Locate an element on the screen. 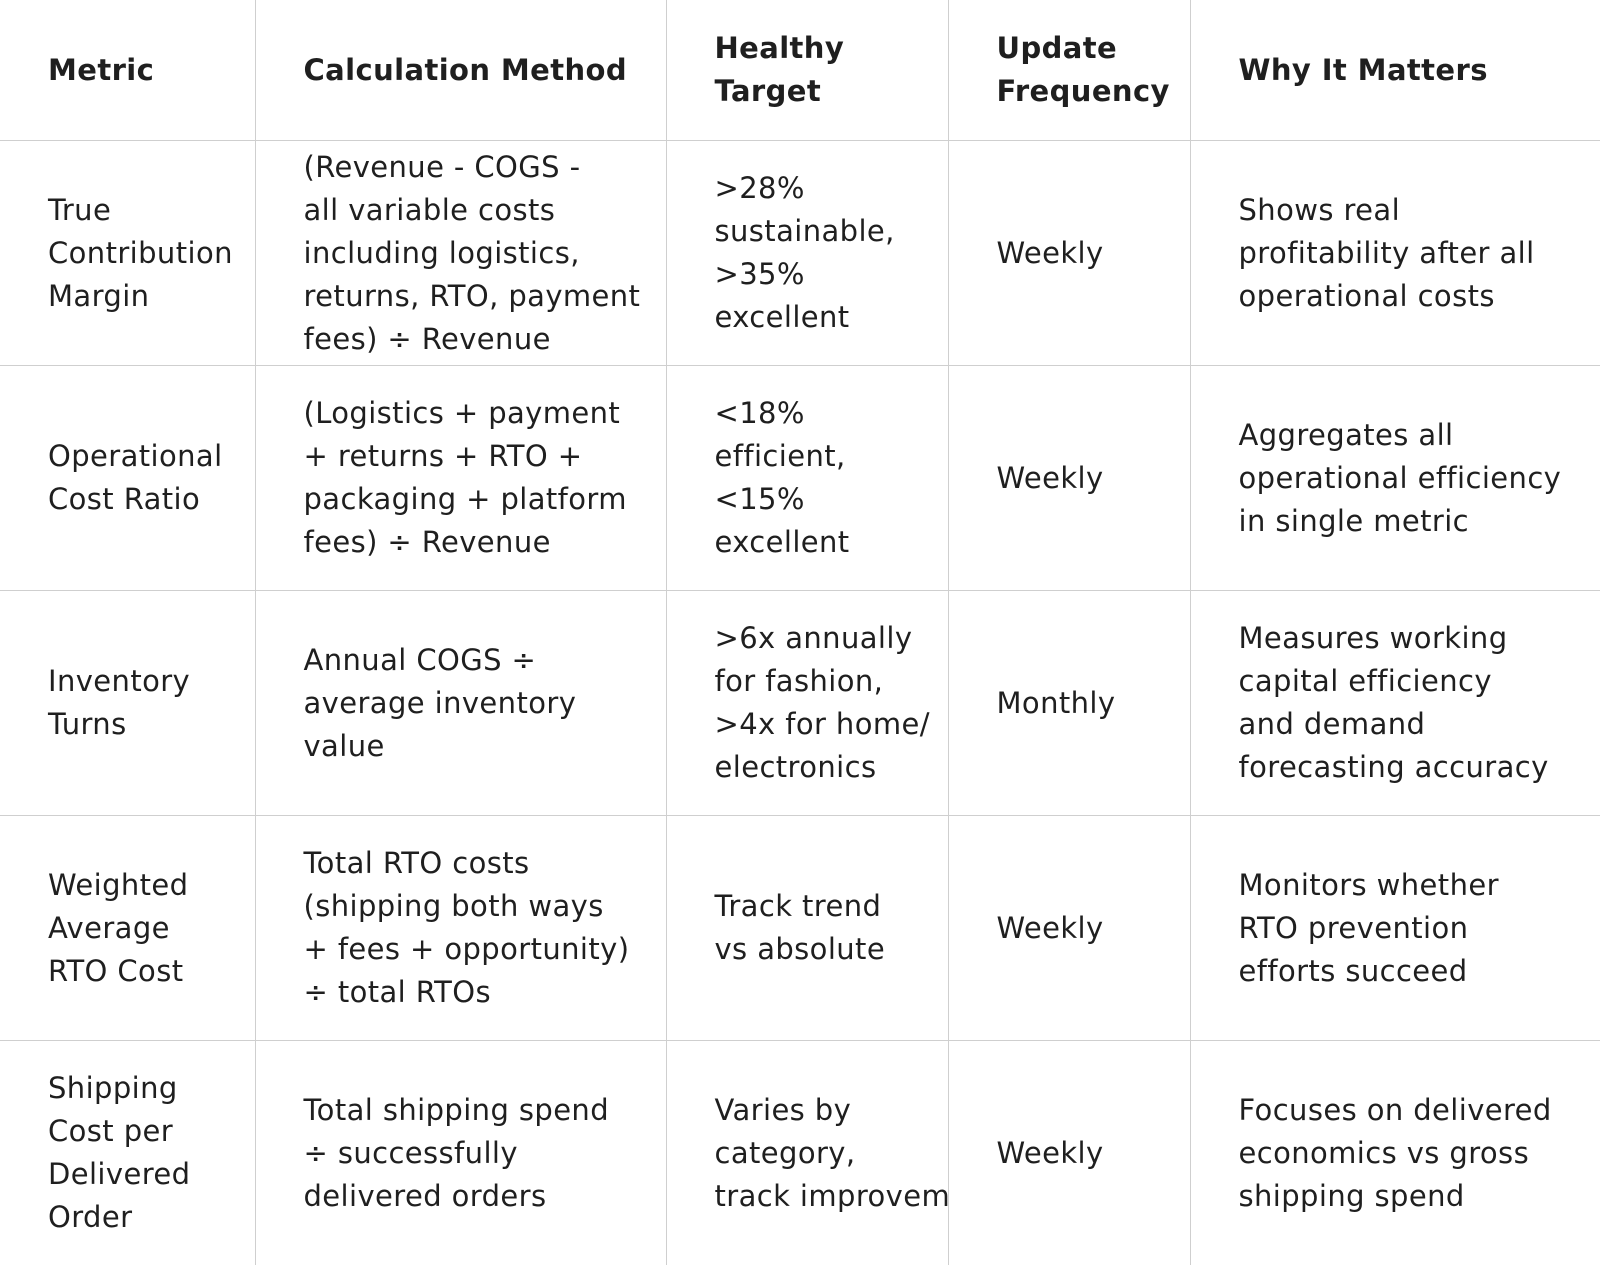 The image size is (1600, 1266). cell-target: <18% efficient, <15% excellent is located at coordinates (807, 478).